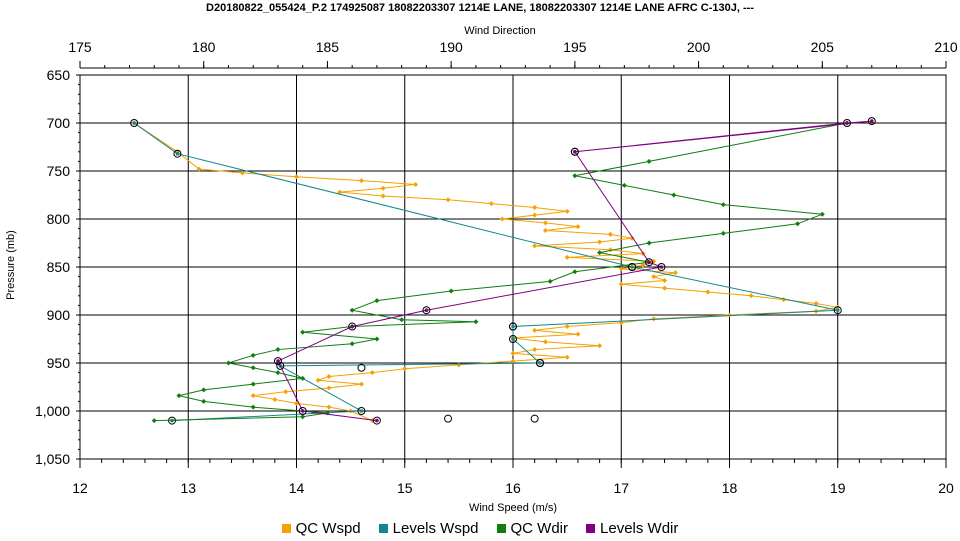  I want to click on x2-tick-label: 200, so click(699, 47).